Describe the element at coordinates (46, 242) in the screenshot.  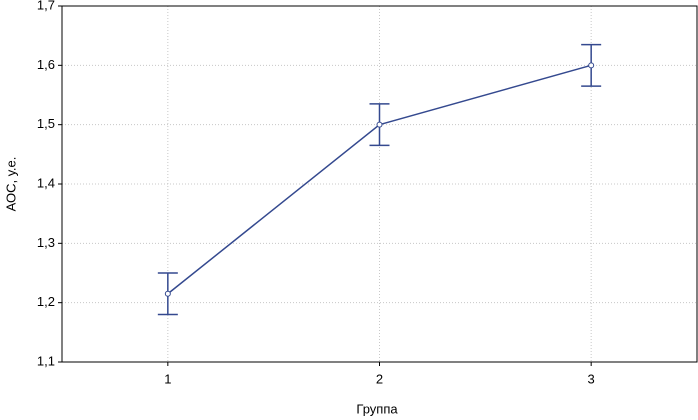
I see `y-tick-label: 1,3` at that location.